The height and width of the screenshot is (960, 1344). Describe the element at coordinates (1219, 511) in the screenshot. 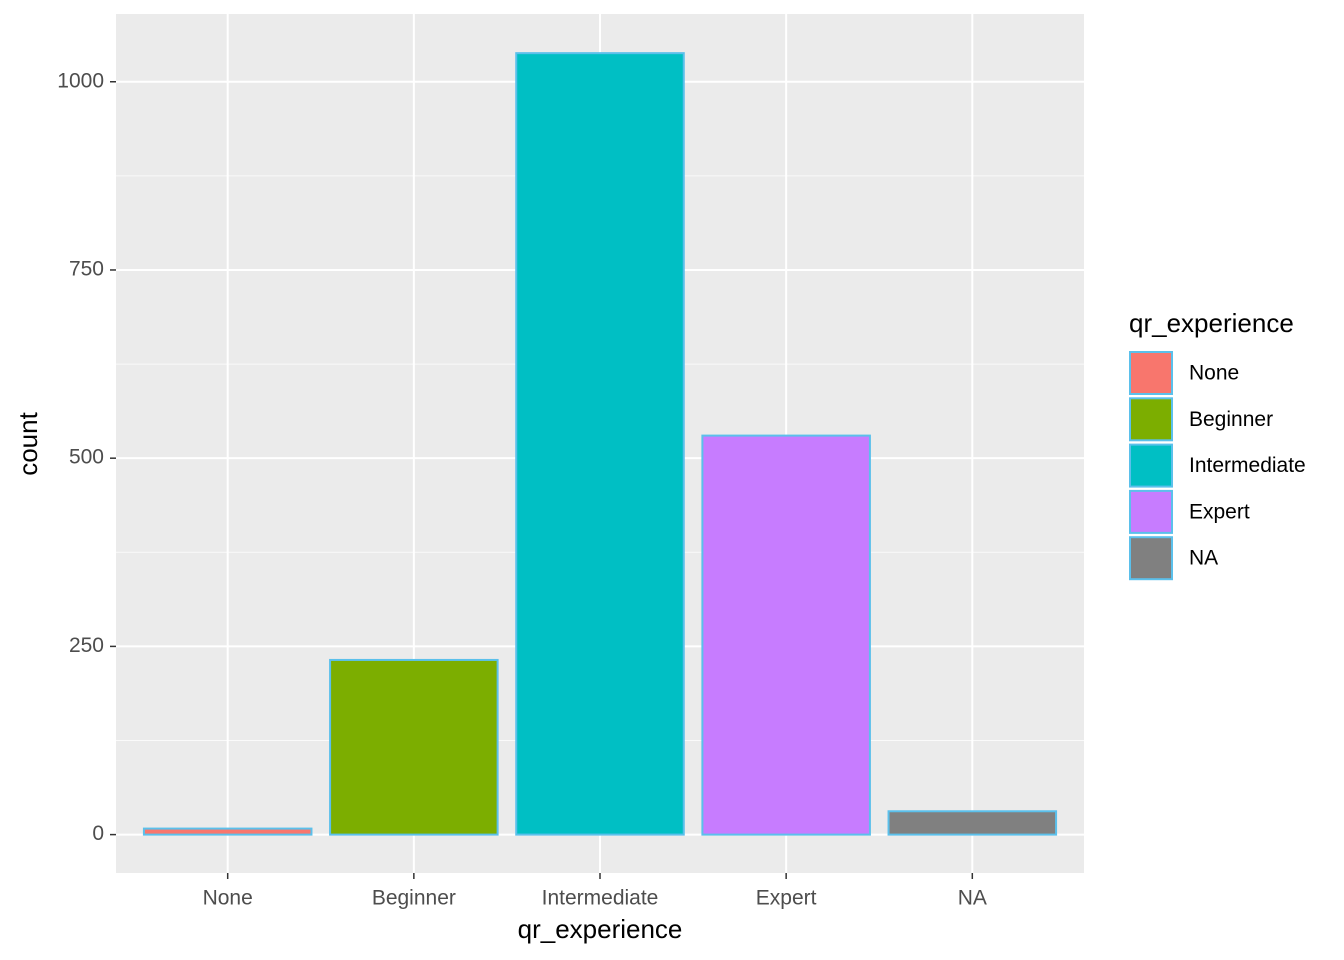

I see `legend-label: Expert` at that location.